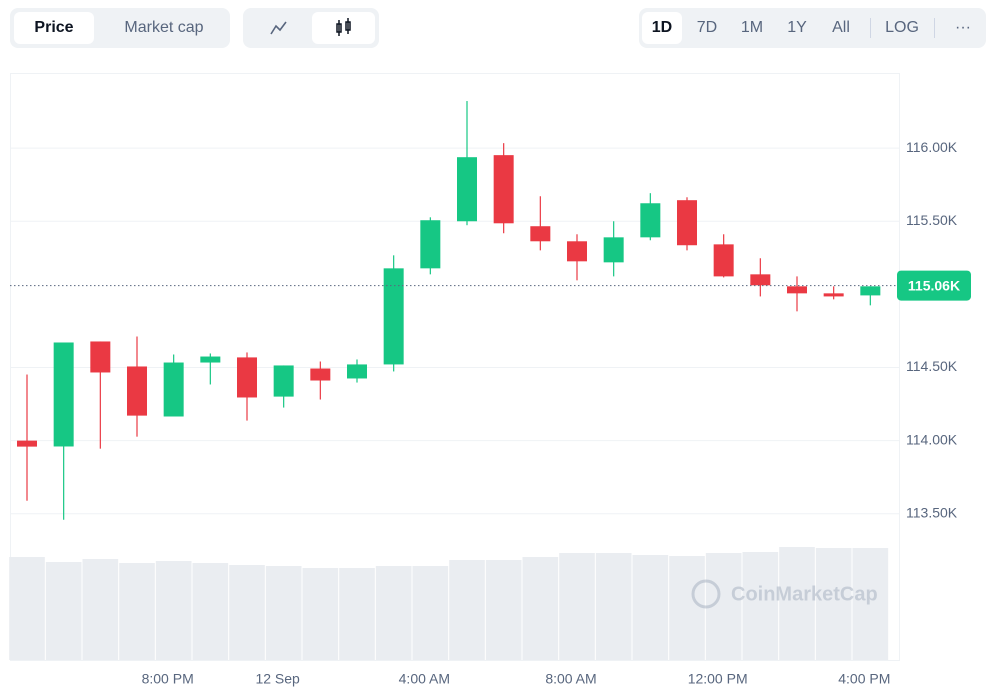 Image resolution: width=996 pixels, height=690 pixels. I want to click on line-chart-button, so click(278, 28).